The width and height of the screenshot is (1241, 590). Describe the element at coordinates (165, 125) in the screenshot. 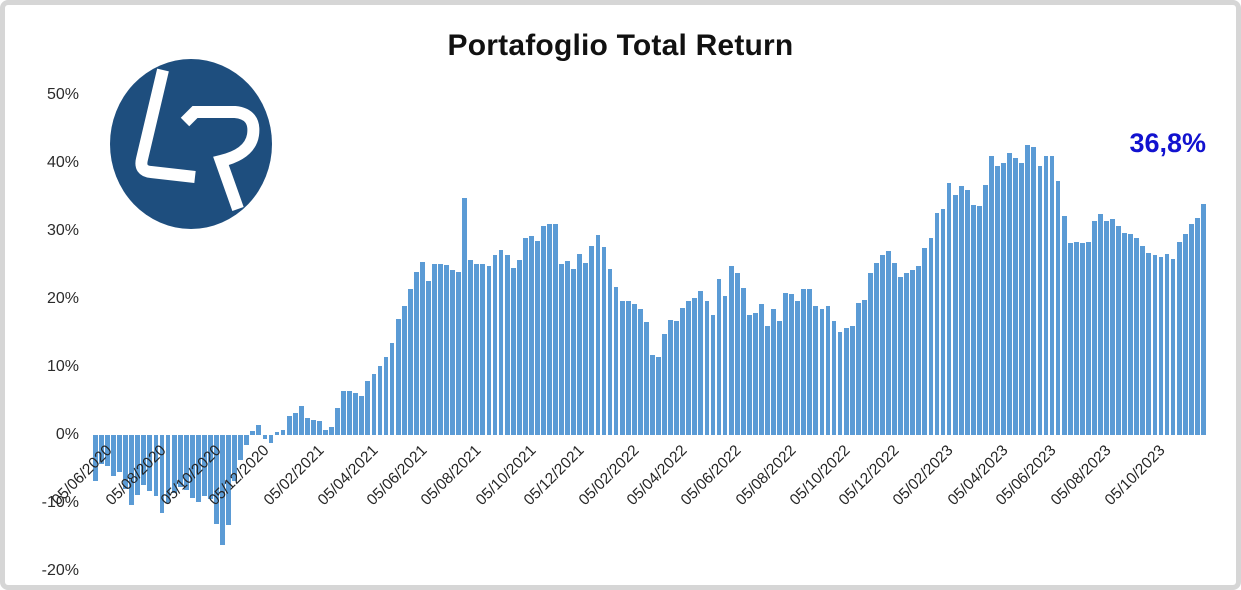

I see `letter-l-icon` at that location.